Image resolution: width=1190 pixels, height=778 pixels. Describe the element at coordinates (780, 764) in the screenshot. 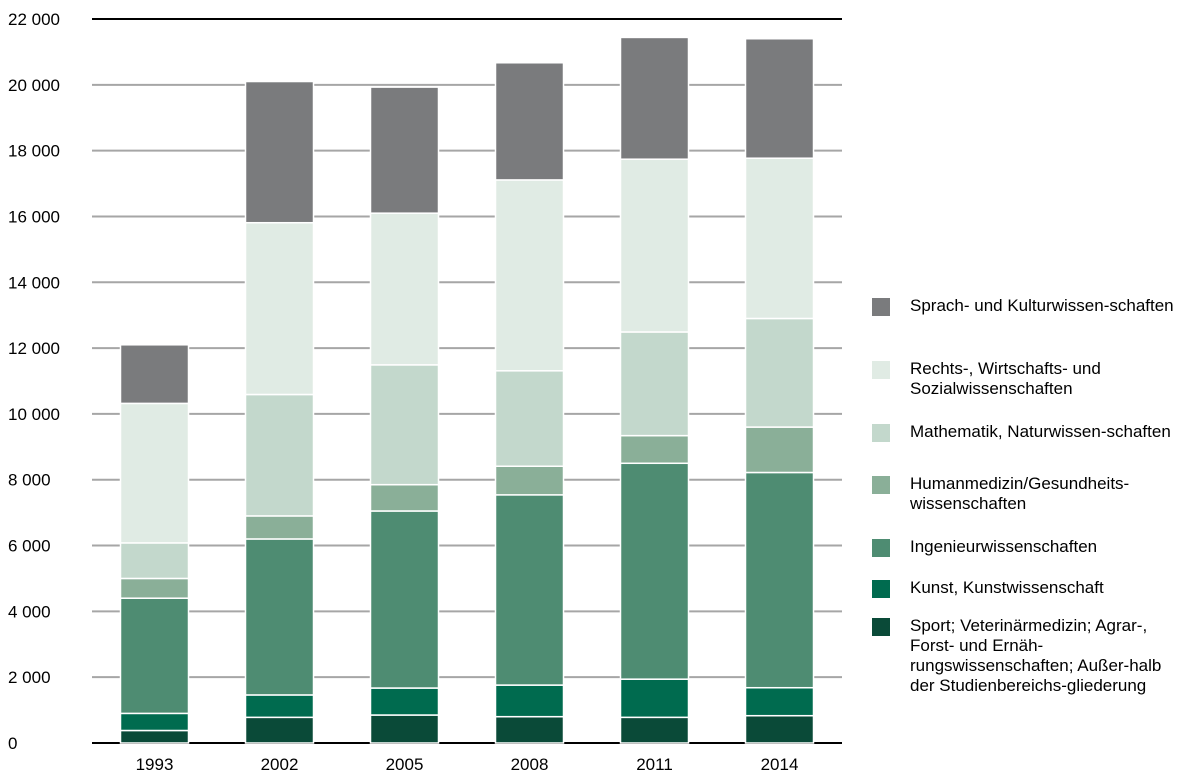

I see `x-tick-label: 2014` at that location.